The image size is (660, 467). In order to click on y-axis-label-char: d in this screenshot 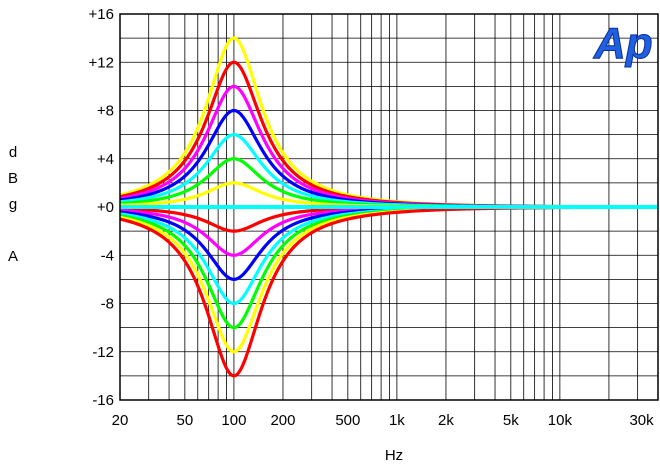, I will do `click(13, 152)`.